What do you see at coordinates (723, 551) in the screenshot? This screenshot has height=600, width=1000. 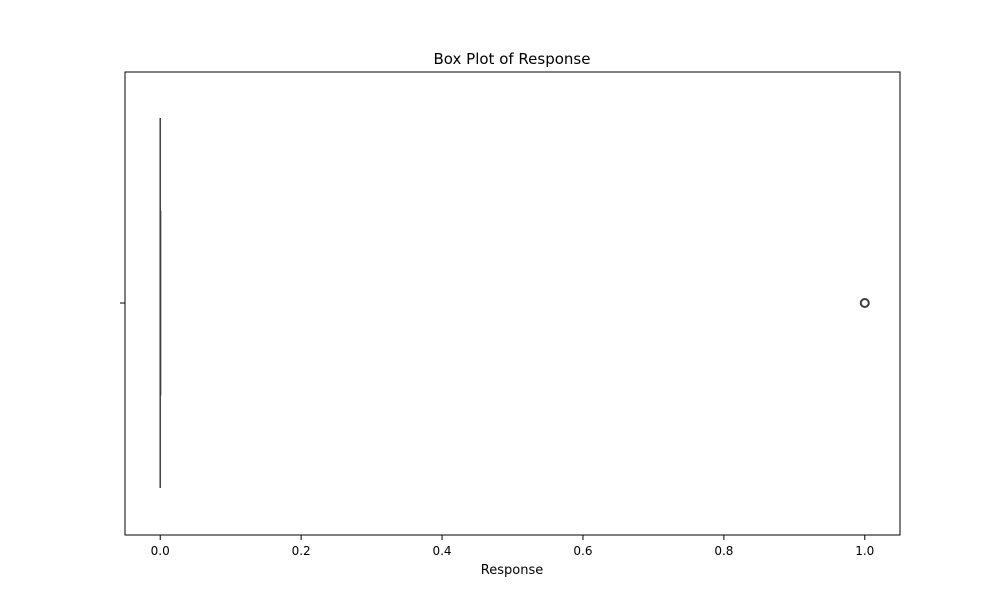 I see `x-tick-label: 0.8` at bounding box center [723, 551].